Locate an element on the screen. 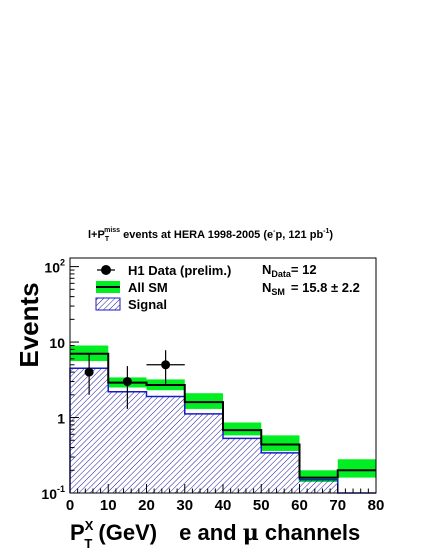 This screenshot has width=427, height=553. x-tick-label: 40 is located at coordinates (223, 505).